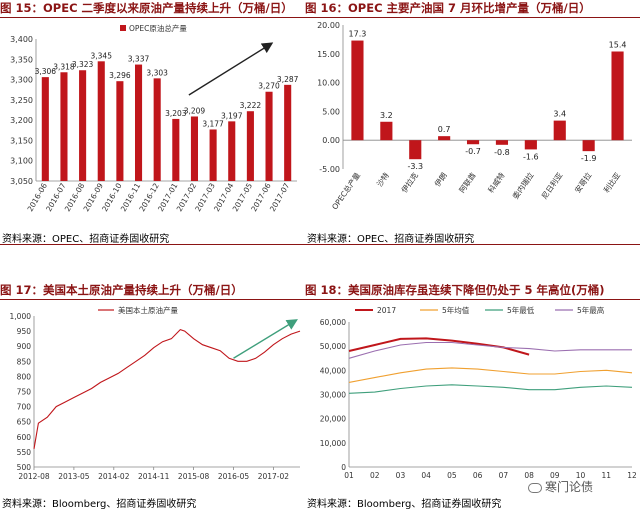  What do you see at coordinates (472, 291) in the screenshot?
I see `fig18-title: 图 18：美国原油库存虽连续下降但仍处于 5 年高位(万桶)` at bounding box center [472, 291].